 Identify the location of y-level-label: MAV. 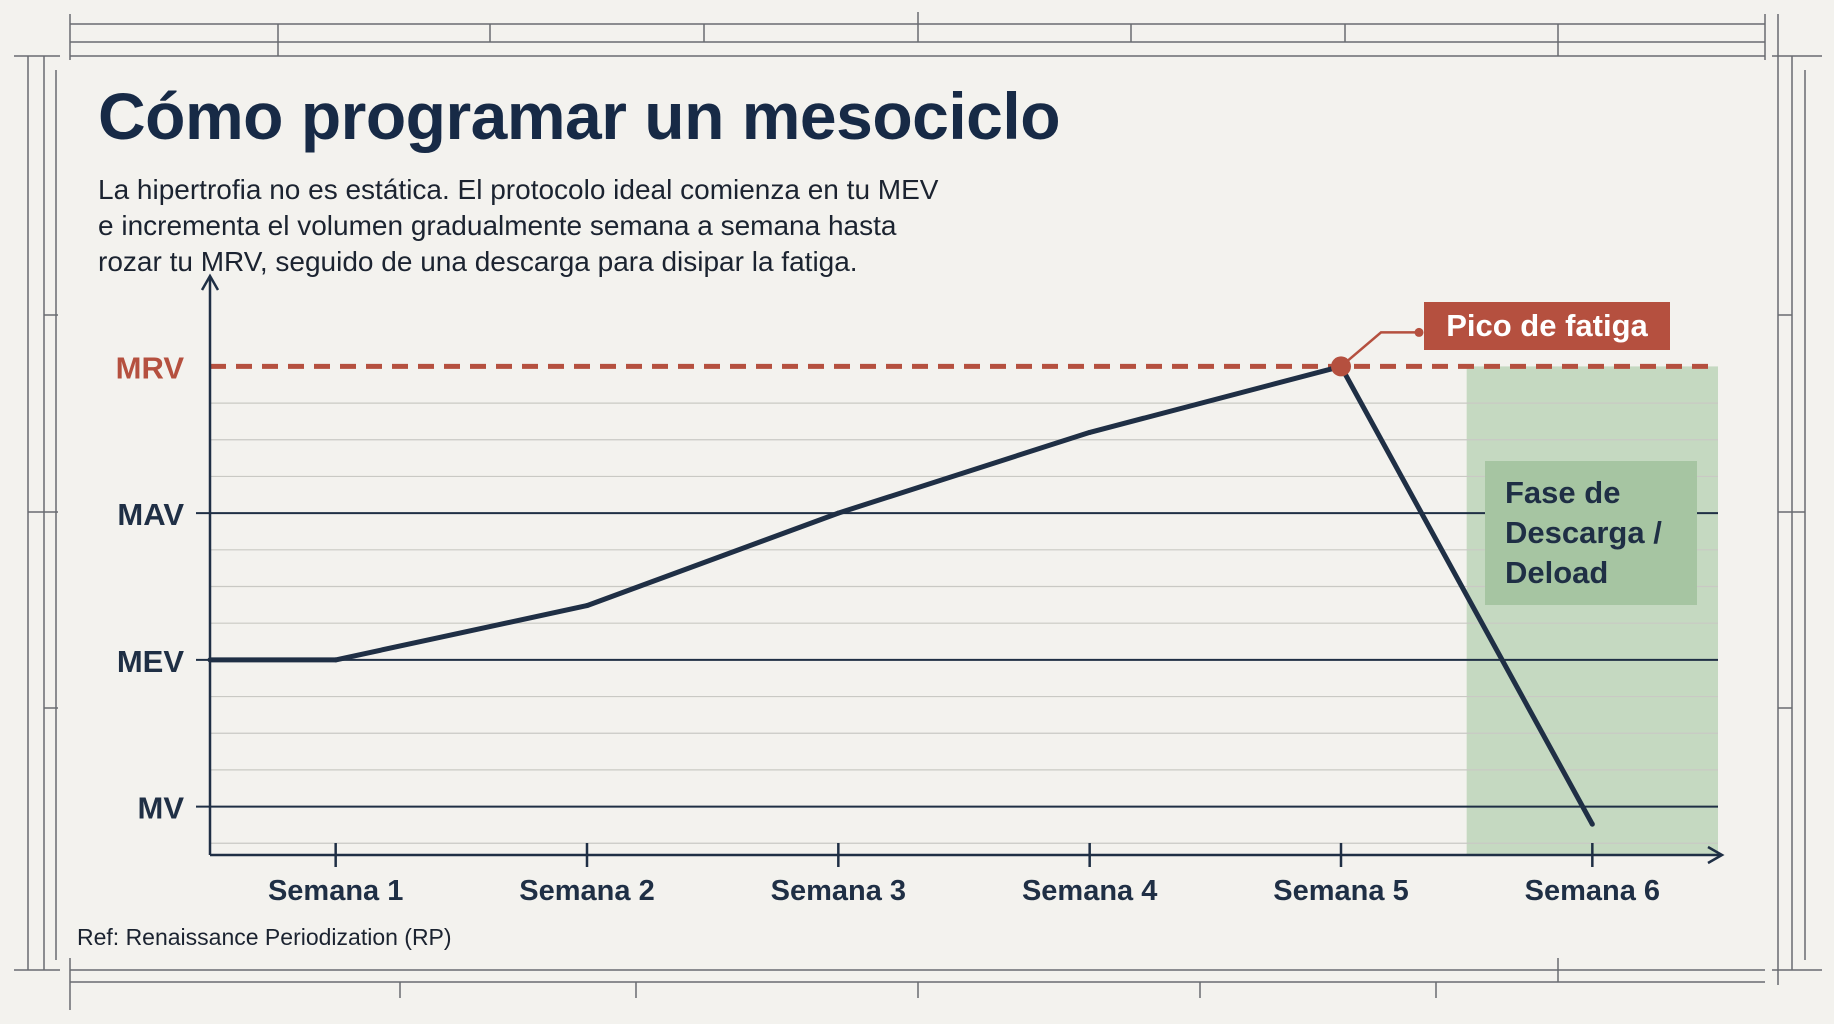
(150, 514).